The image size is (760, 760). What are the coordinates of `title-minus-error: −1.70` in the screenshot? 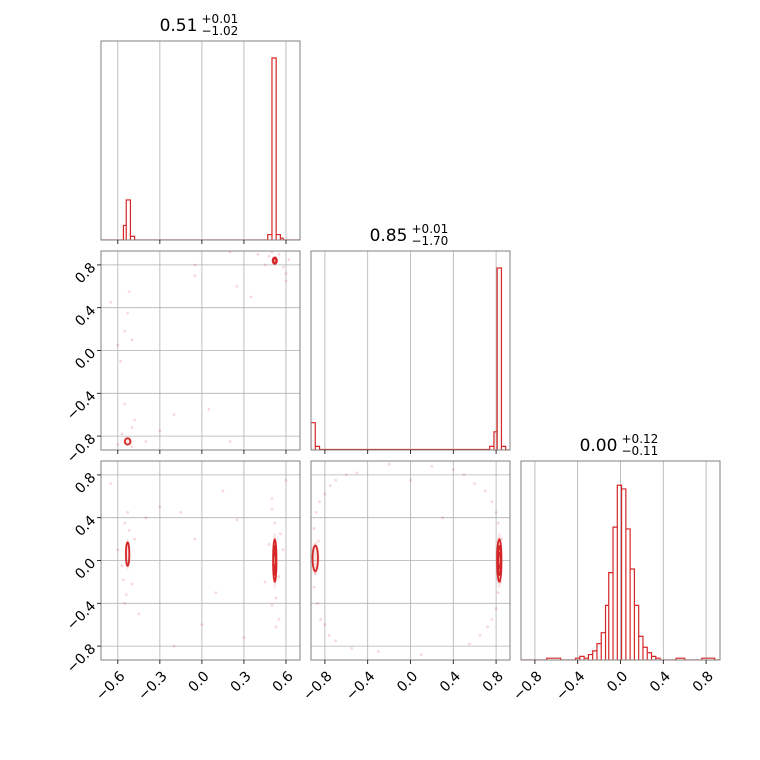 It's located at (430, 241).